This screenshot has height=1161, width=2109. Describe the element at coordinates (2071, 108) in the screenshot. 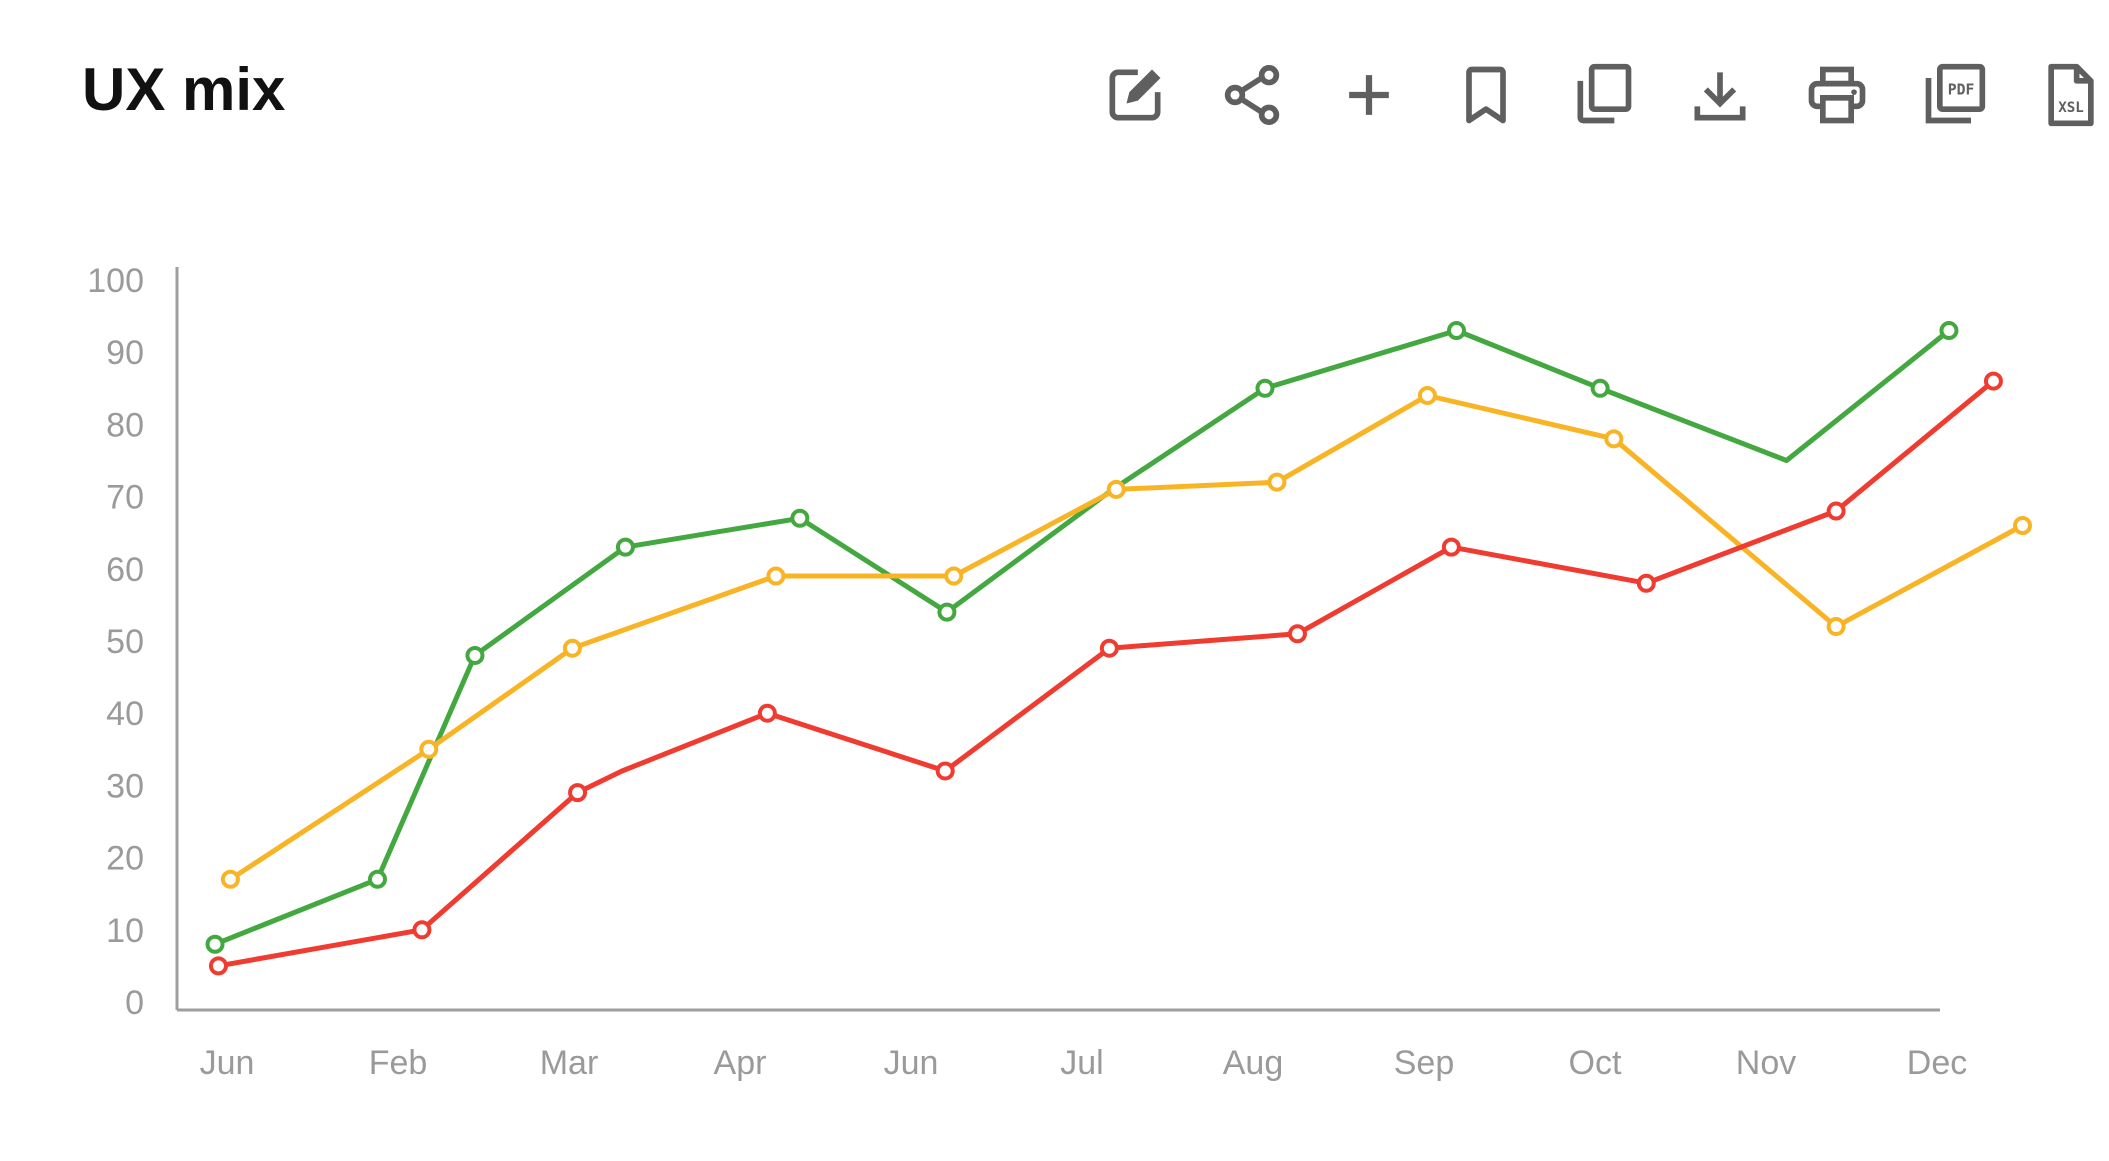

I see `xsl-label: XSL` at that location.